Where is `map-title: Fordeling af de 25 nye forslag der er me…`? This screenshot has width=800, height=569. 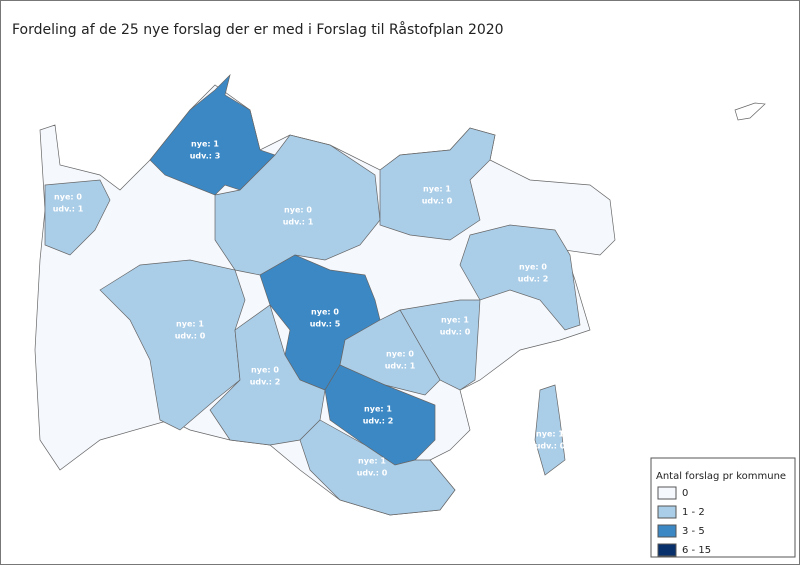 map-title: Fordeling af de 25 nye forslag der er me… is located at coordinates (258, 29).